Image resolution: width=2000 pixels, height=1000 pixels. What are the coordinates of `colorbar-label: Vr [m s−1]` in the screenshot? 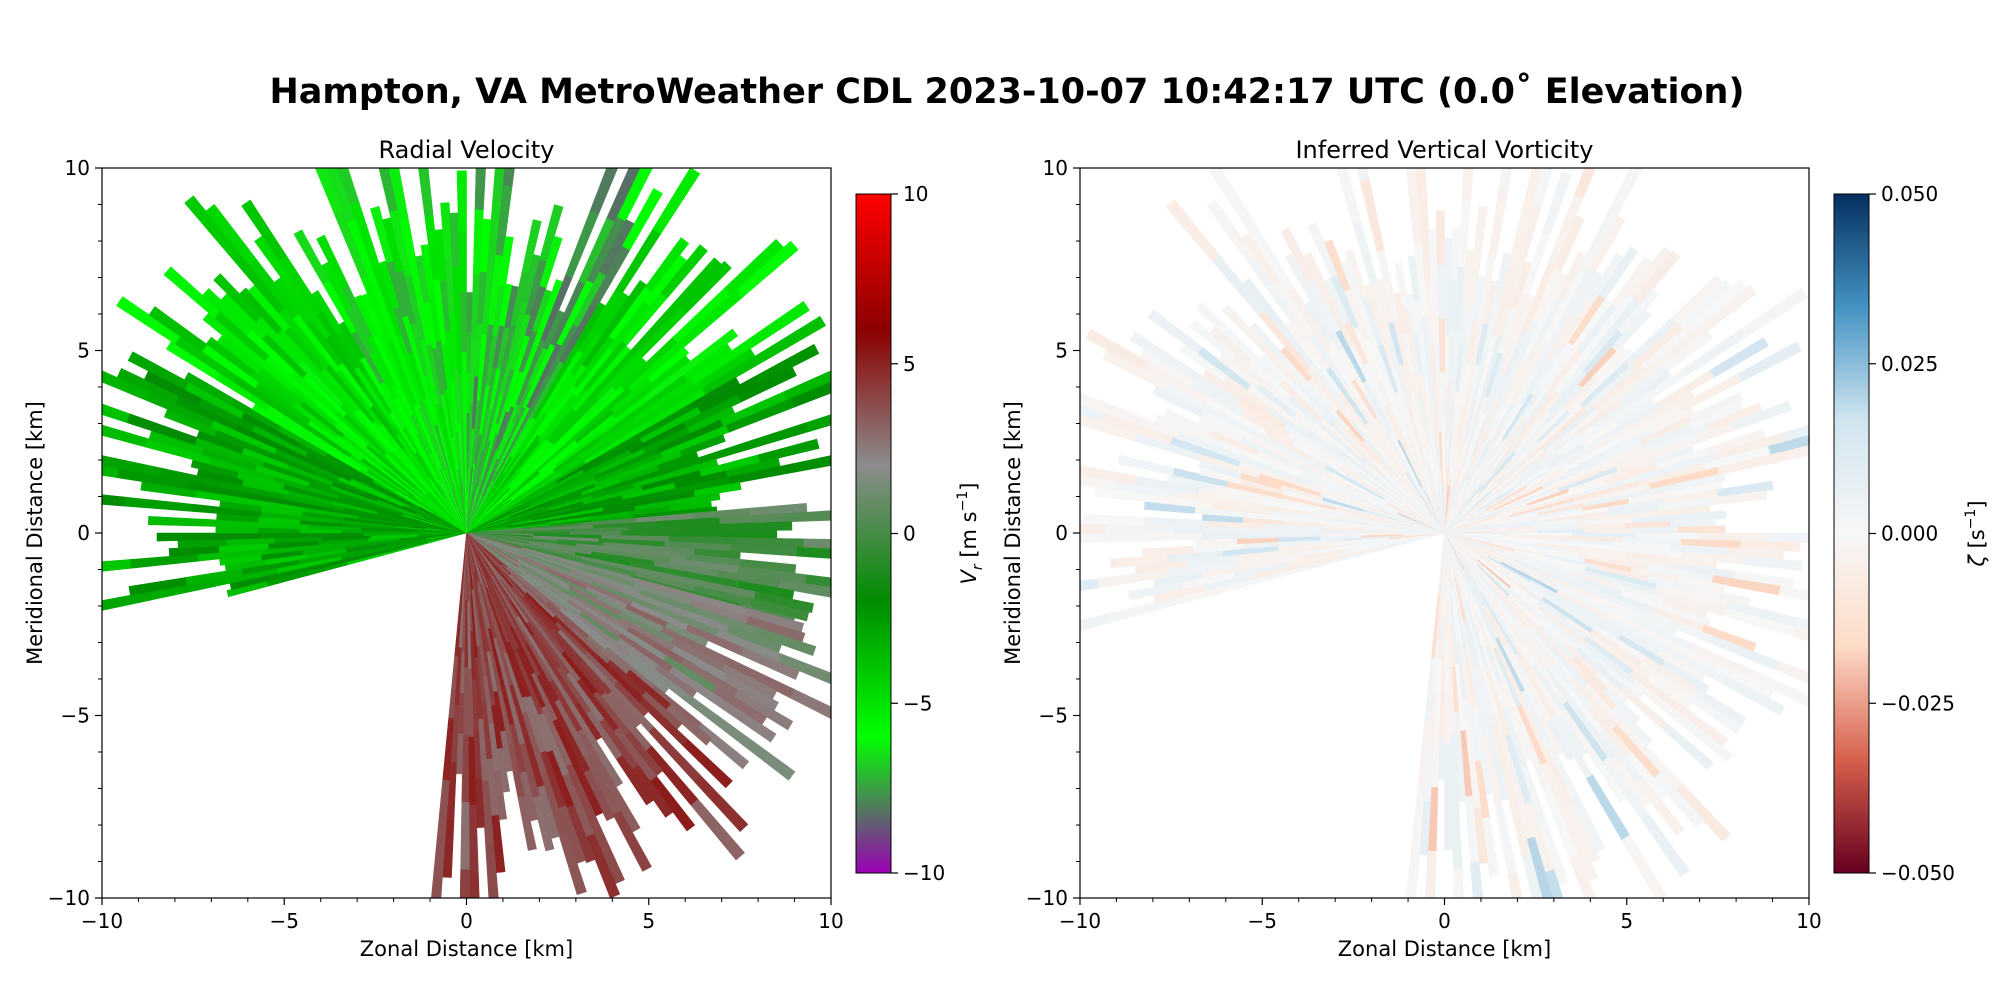 It's located at (970, 534).